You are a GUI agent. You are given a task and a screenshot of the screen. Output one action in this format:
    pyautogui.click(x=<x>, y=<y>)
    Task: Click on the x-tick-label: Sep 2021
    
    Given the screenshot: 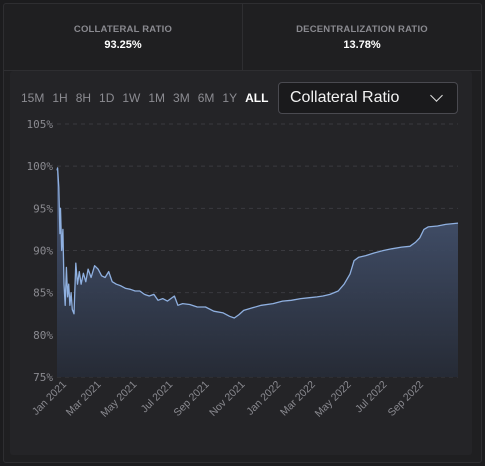 What is the action you would take?
    pyautogui.click(x=191, y=399)
    